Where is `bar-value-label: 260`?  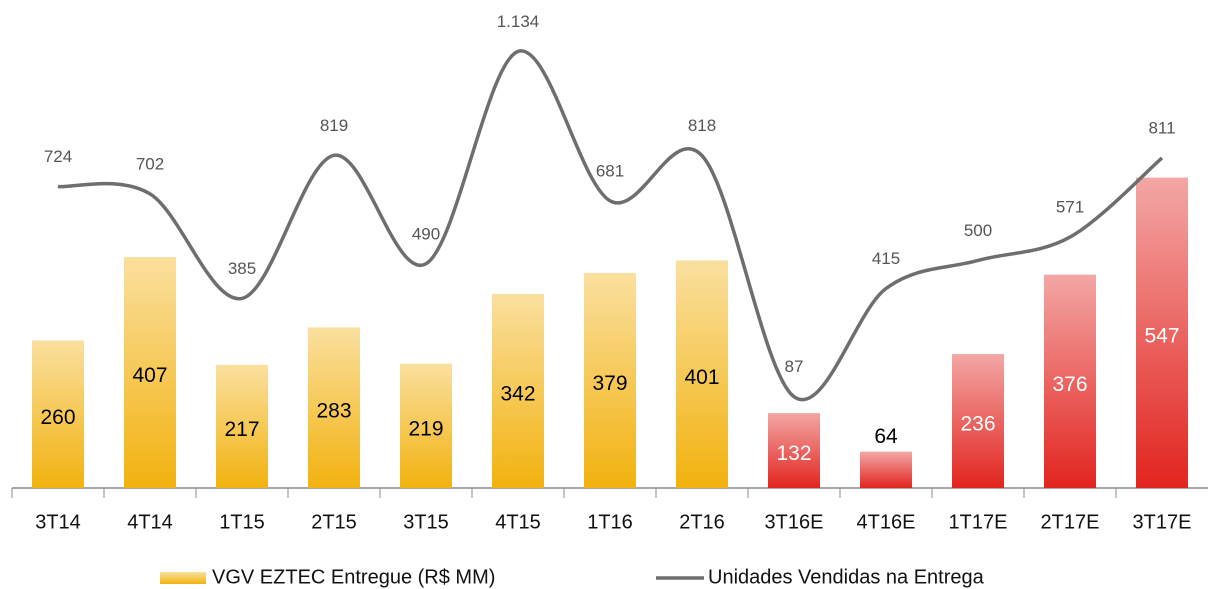 bar-value-label: 260 is located at coordinates (57, 417).